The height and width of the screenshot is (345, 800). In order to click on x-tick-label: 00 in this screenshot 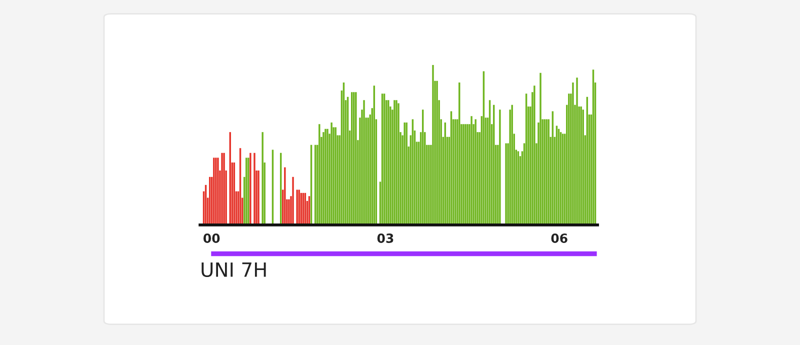, I will do `click(211, 238)`.